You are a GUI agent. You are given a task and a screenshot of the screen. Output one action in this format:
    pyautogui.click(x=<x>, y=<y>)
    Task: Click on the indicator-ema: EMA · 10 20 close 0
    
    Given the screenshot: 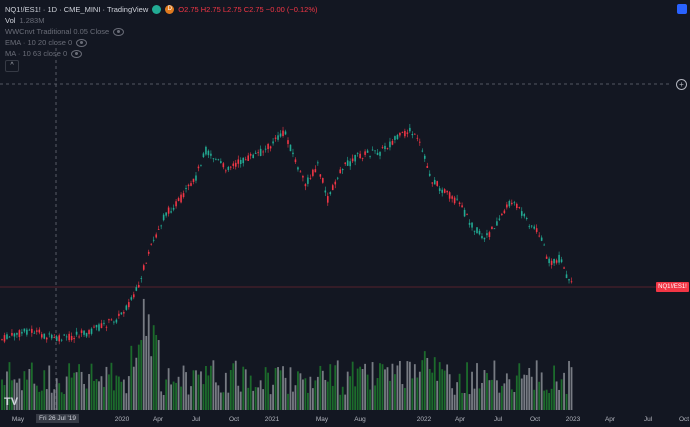 What is the action you would take?
    pyautogui.click(x=39, y=42)
    